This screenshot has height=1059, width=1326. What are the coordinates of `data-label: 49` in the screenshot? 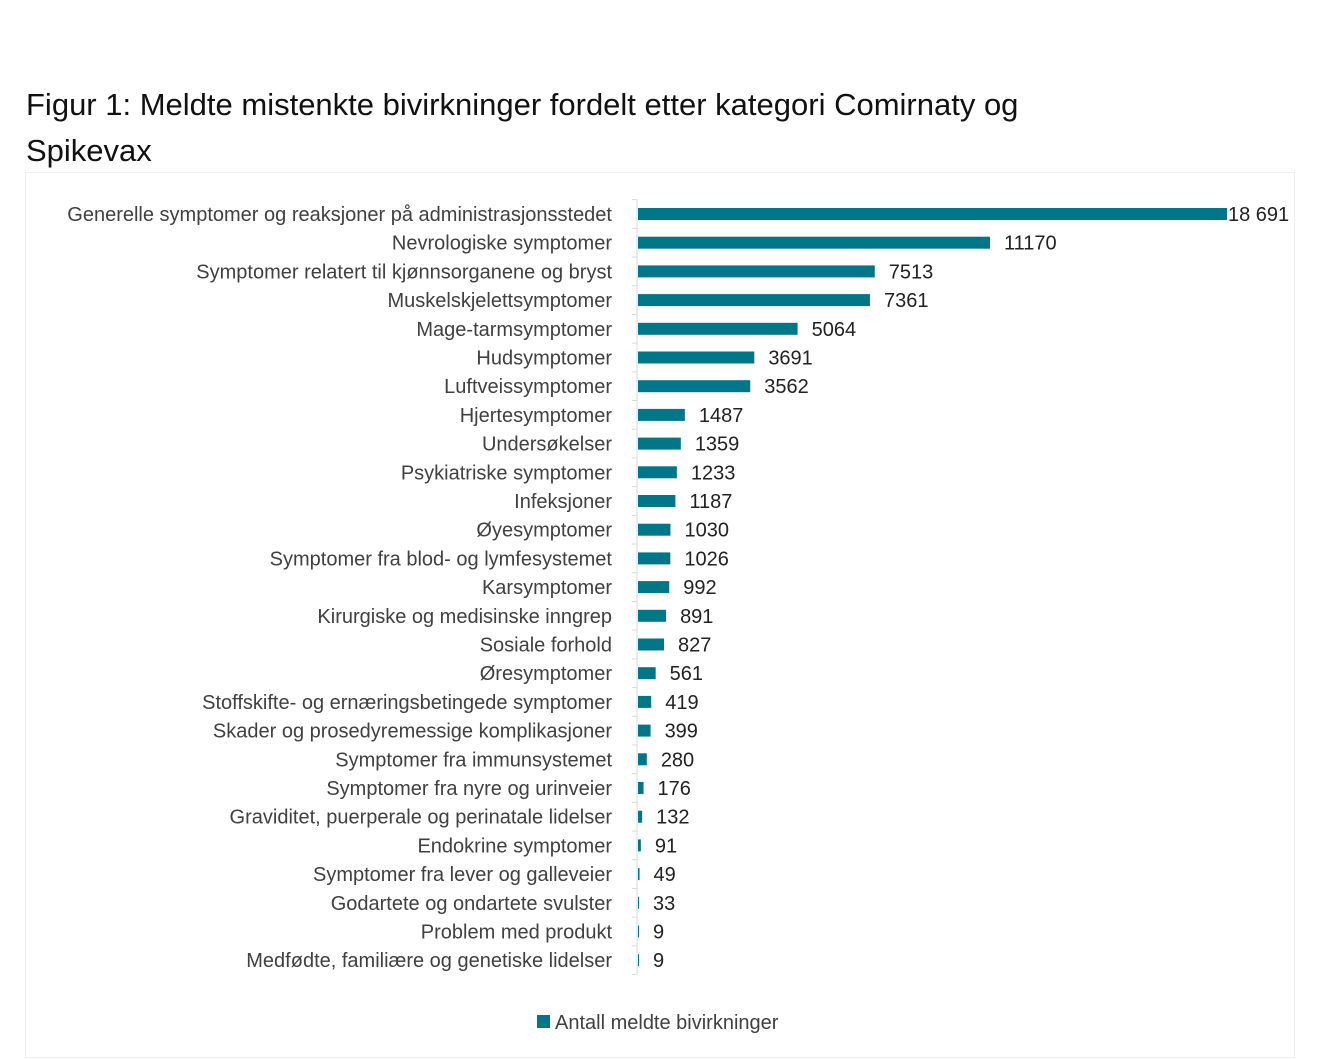 It's located at (665, 875).